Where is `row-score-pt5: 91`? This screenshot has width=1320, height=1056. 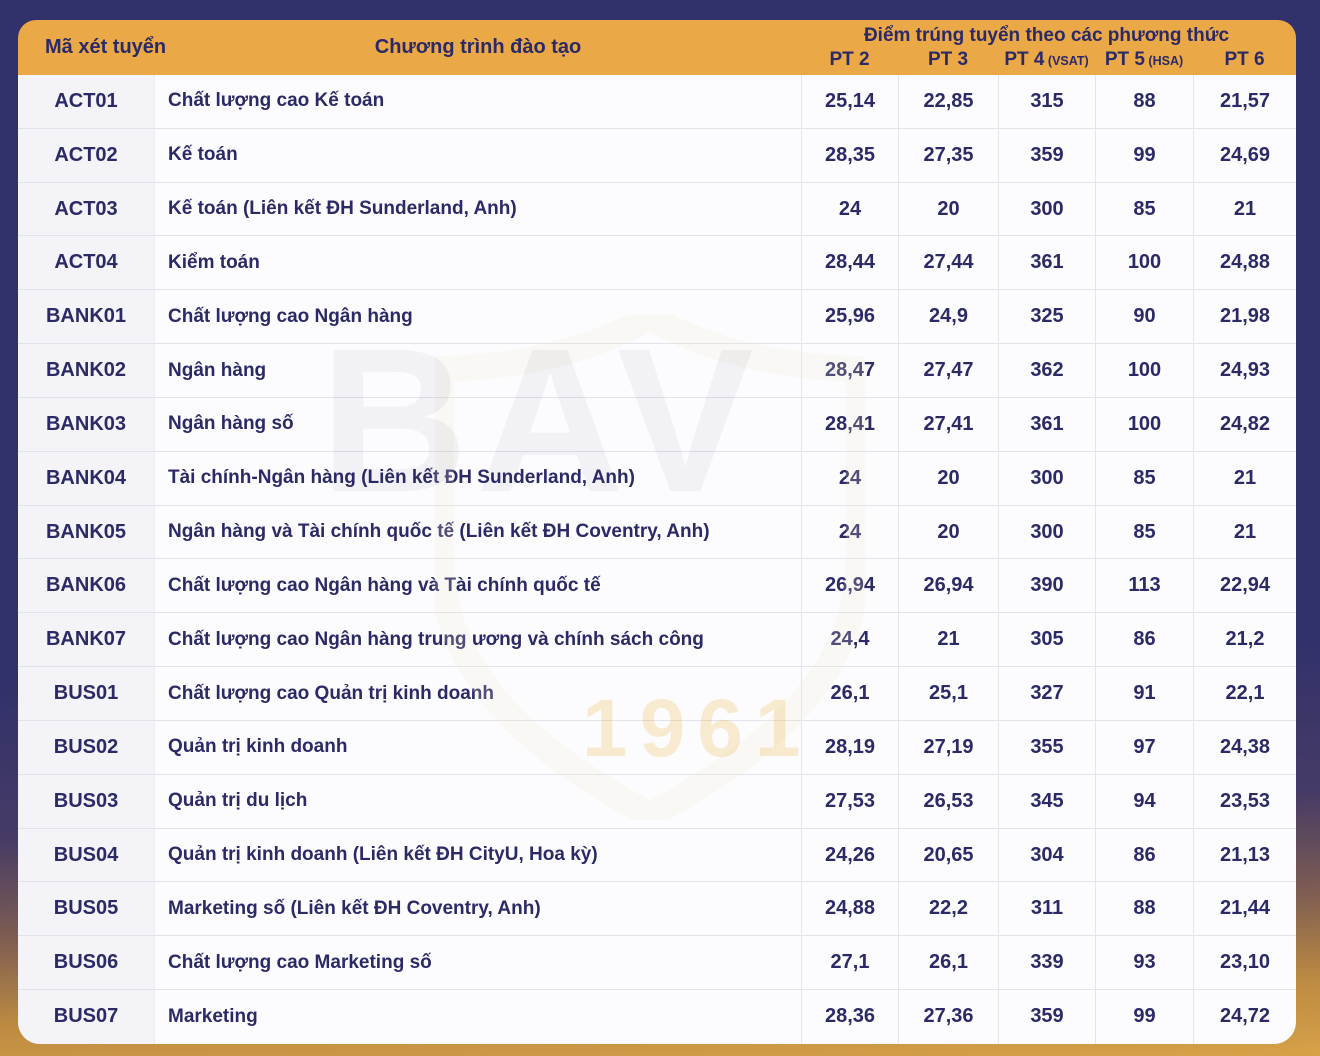
row-score-pt5: 91 is located at coordinates (1144, 693).